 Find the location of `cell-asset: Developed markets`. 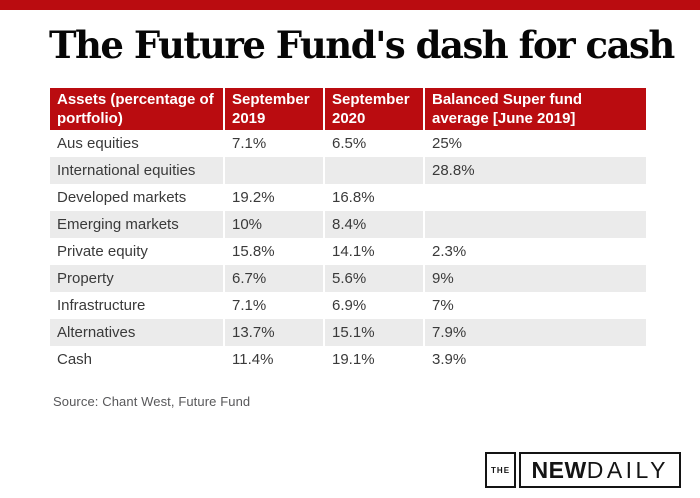

cell-asset: Developed markets is located at coordinates (122, 197).